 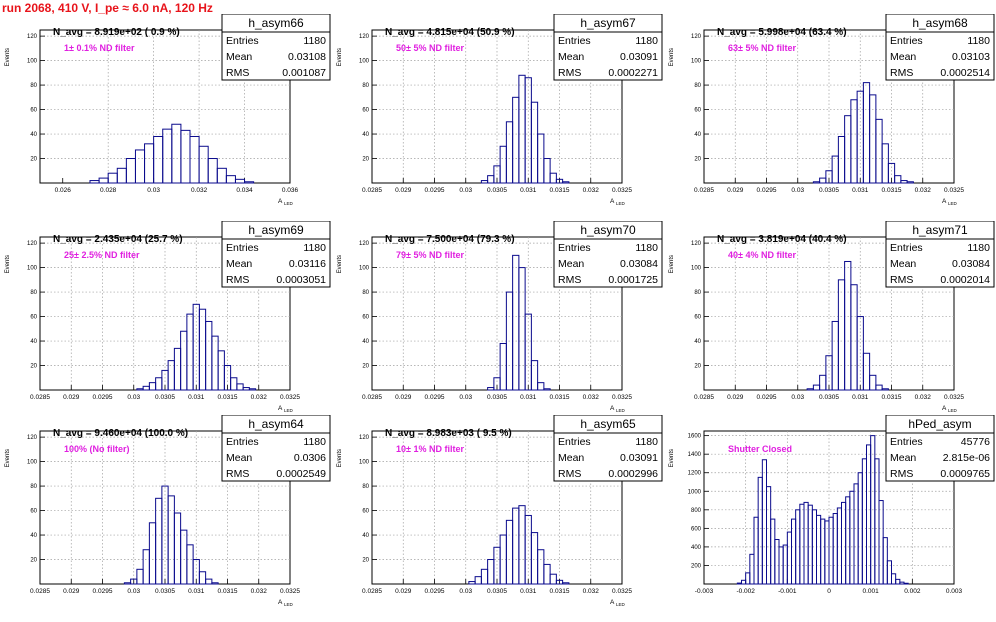 What do you see at coordinates (97, 449) in the screenshot?
I see `filter-annotation: 100% (No filter)` at bounding box center [97, 449].